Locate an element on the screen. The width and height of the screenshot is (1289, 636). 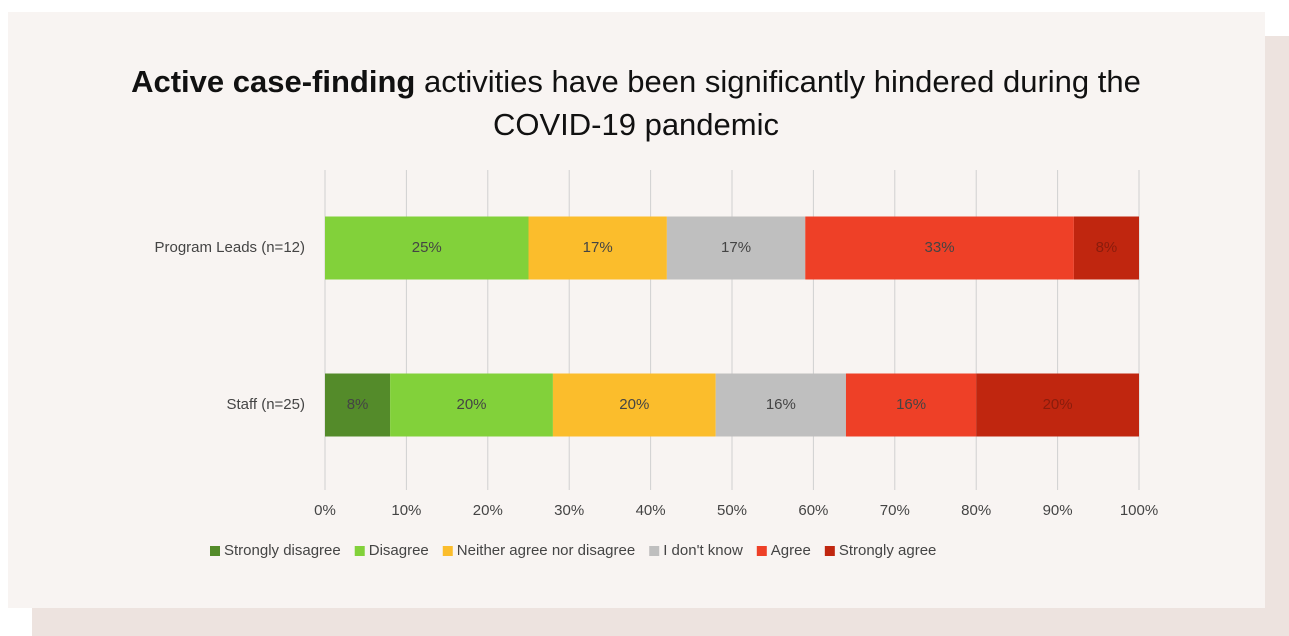
x-tick-label: 30% is located at coordinates (569, 510).